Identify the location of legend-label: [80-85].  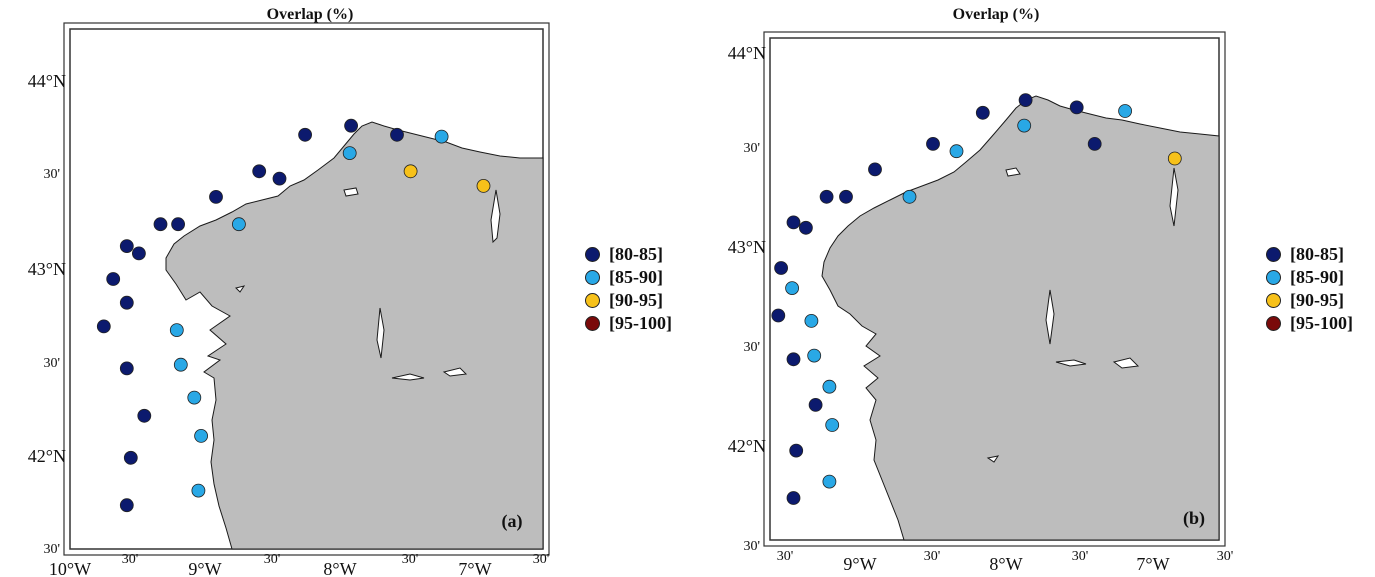
(636, 254).